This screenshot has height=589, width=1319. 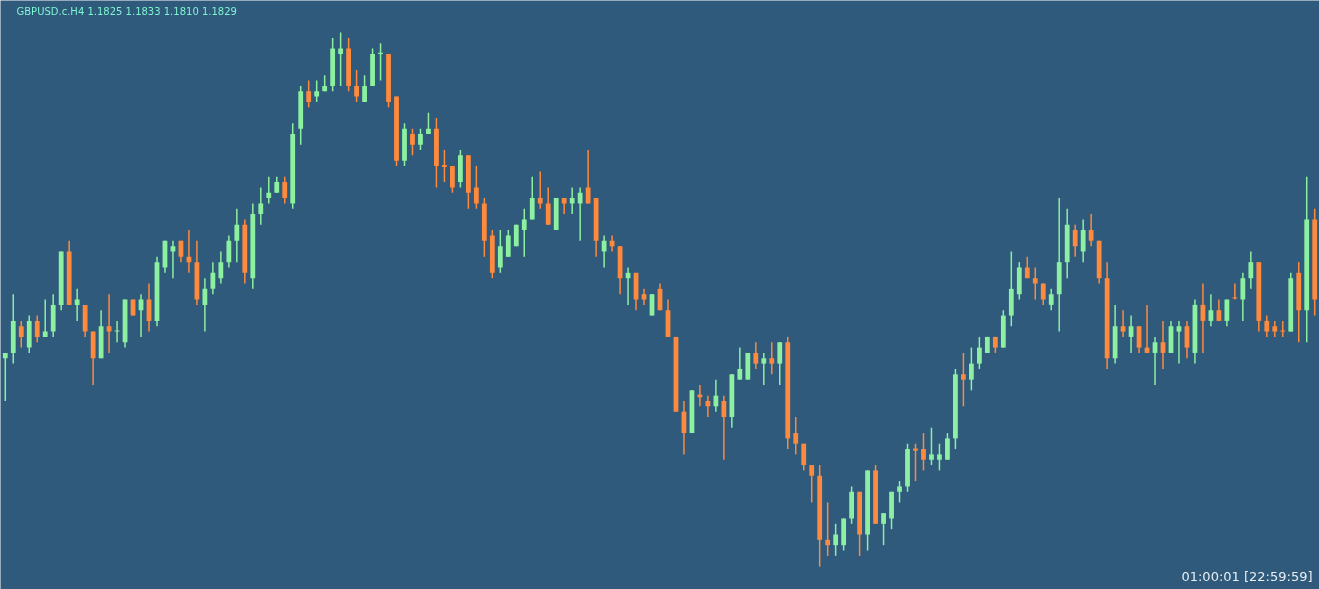 What do you see at coordinates (1247, 576) in the screenshot?
I see `text: 01:00:01 [22:59:59]` at bounding box center [1247, 576].